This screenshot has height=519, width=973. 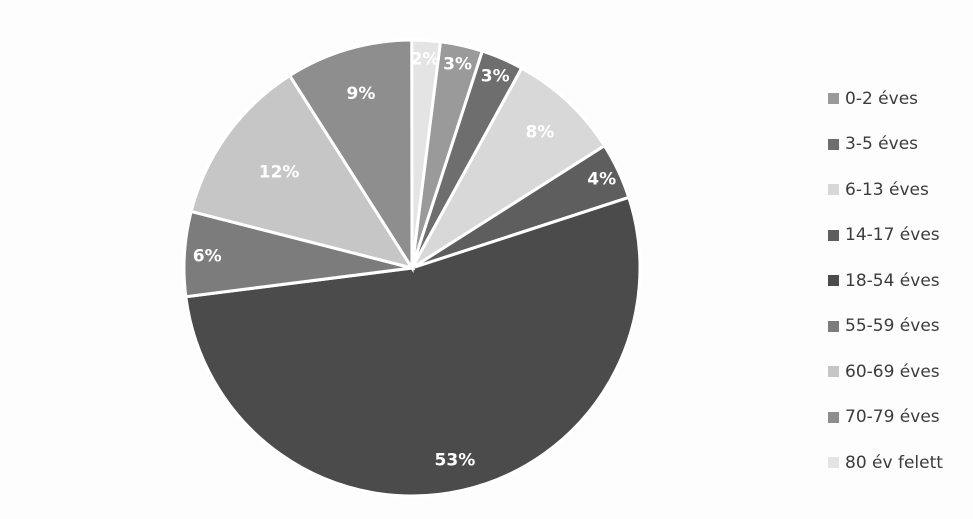 What do you see at coordinates (539, 133) in the screenshot?
I see `slice-value-label: 8%` at bounding box center [539, 133].